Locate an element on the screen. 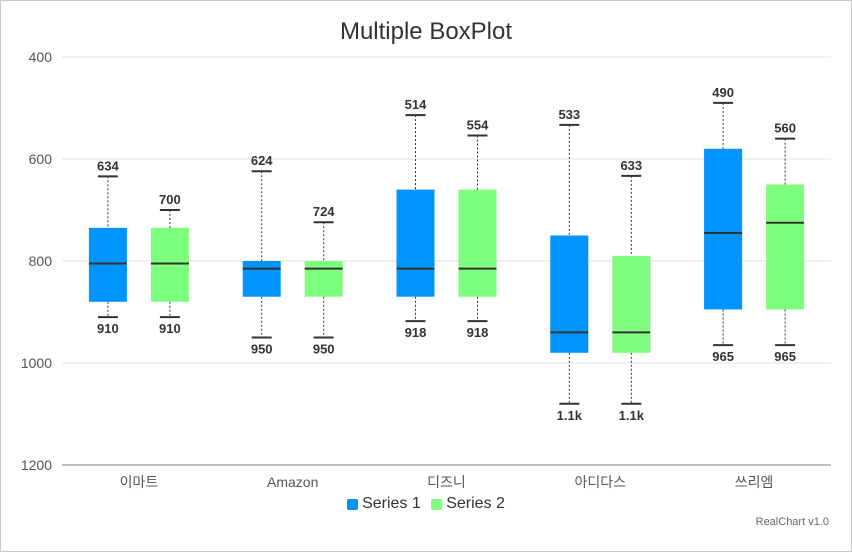 The image size is (852, 552). boxplot-item: 490 965 is located at coordinates (723, 224).